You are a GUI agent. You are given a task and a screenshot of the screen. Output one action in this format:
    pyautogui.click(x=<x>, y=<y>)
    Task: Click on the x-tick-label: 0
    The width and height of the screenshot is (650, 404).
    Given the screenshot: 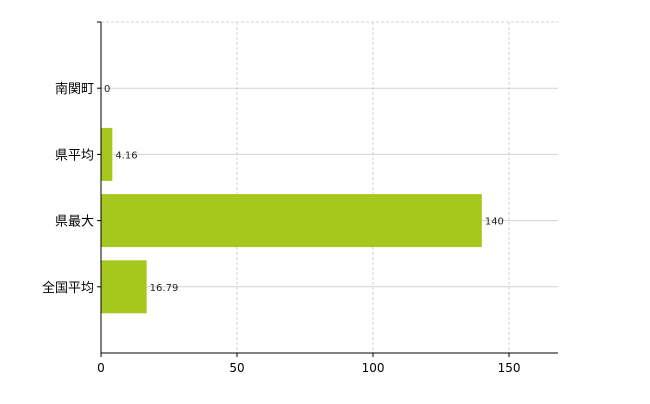 What is the action you would take?
    pyautogui.click(x=101, y=368)
    